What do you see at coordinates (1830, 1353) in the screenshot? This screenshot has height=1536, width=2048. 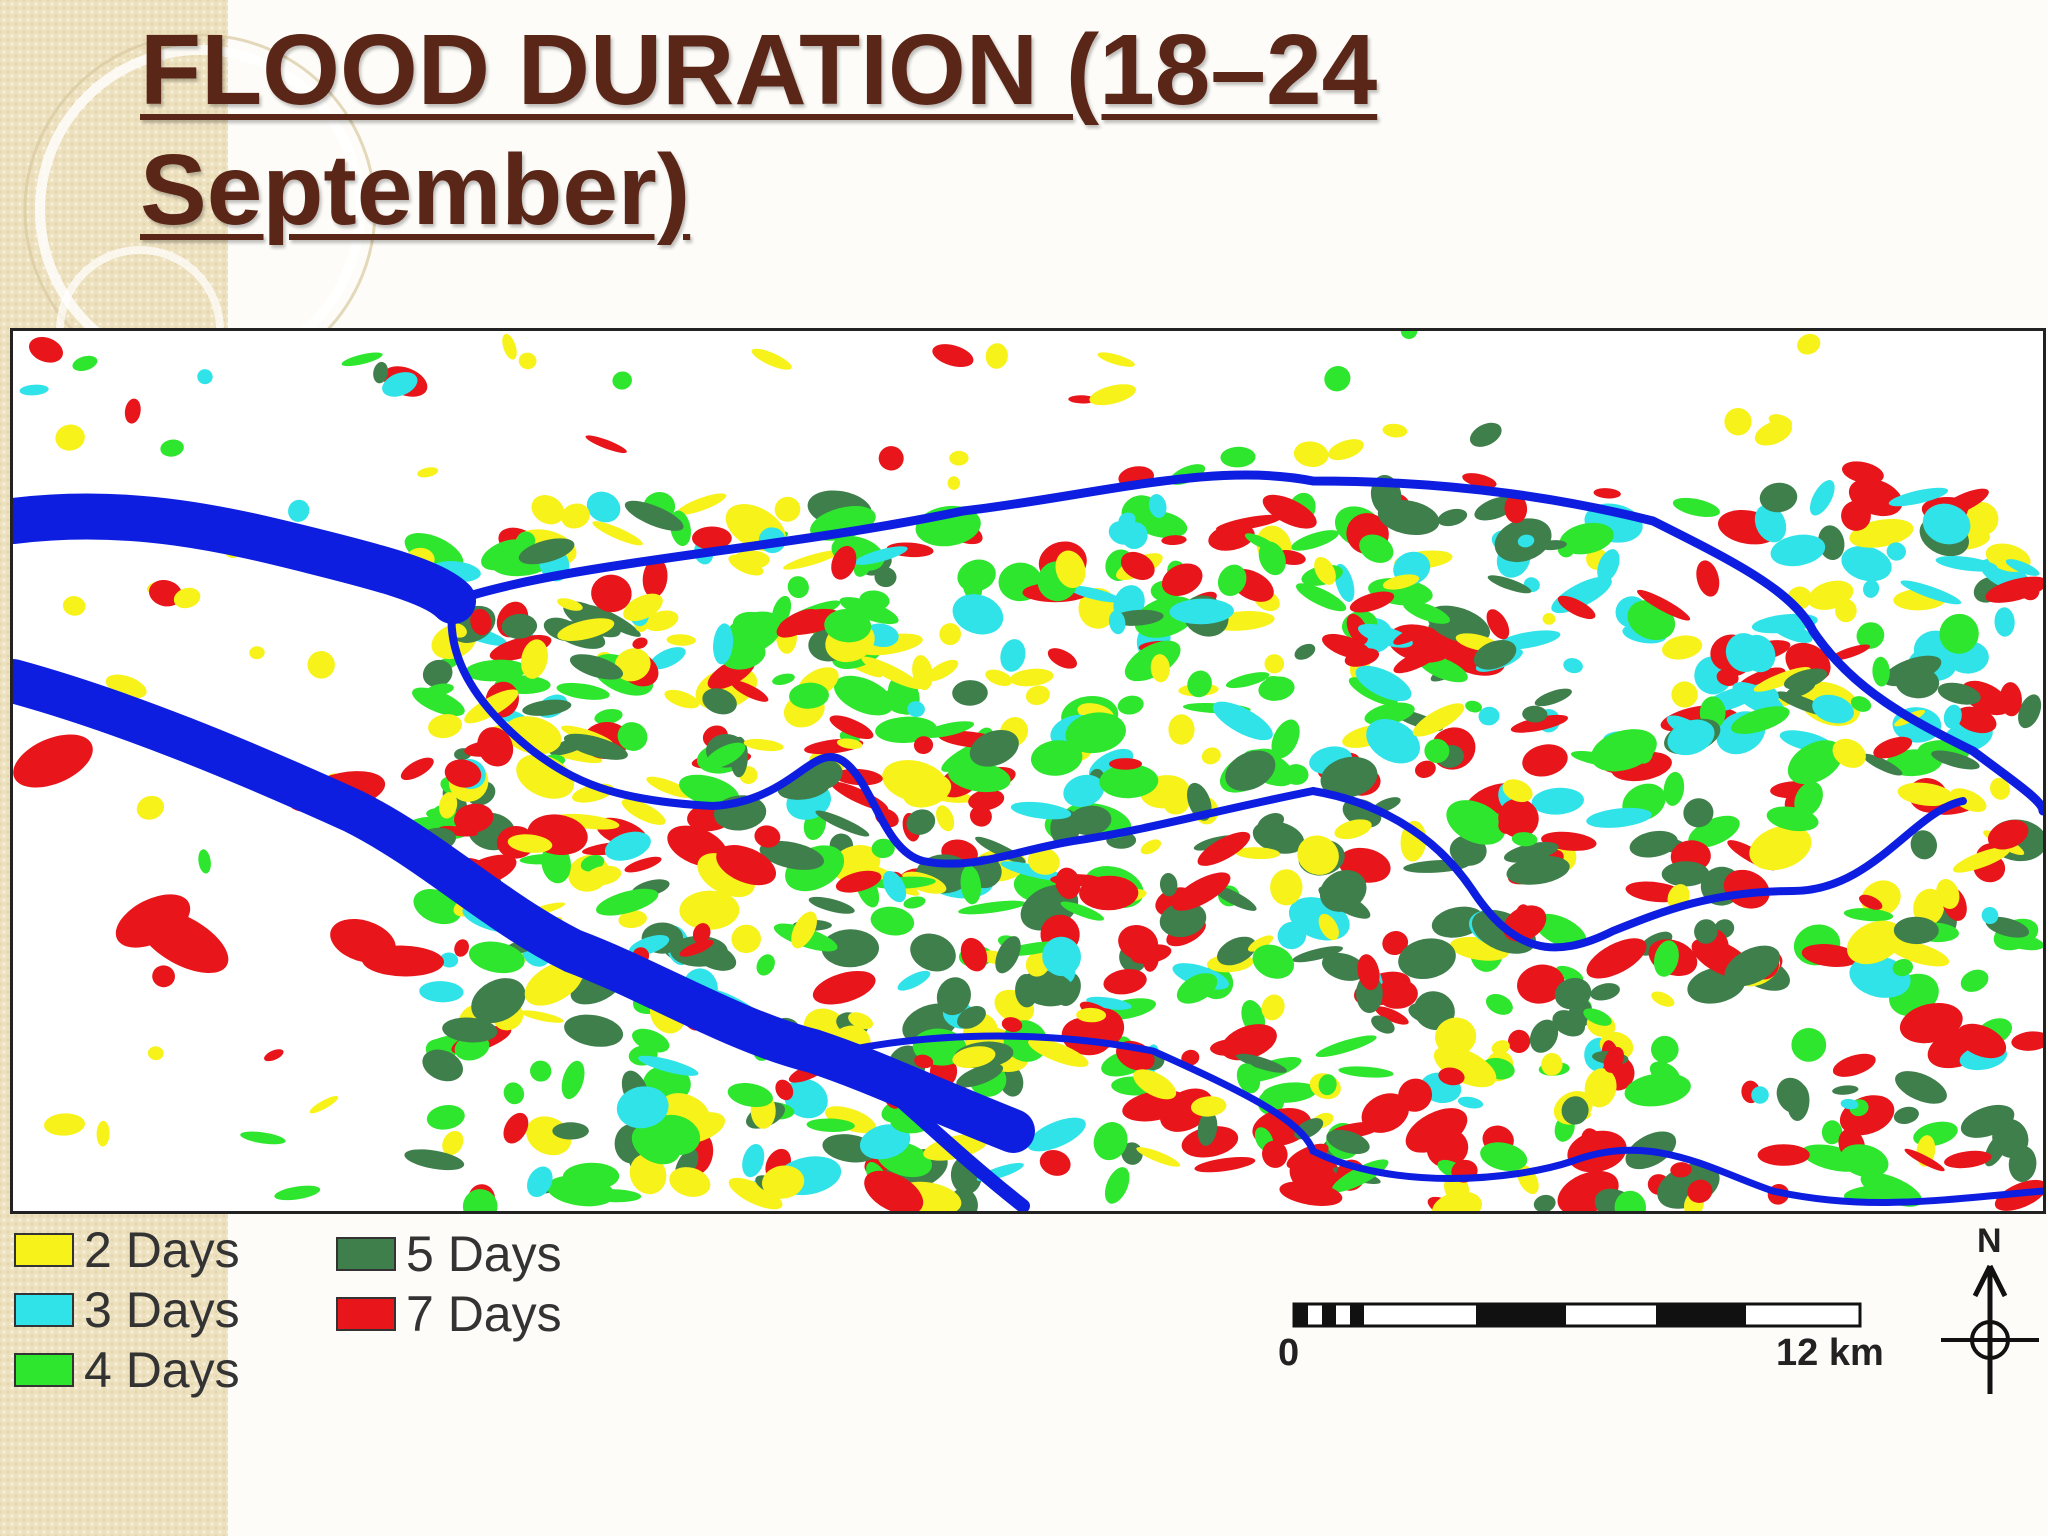 I see `scale-end-label: 12 km` at bounding box center [1830, 1353].